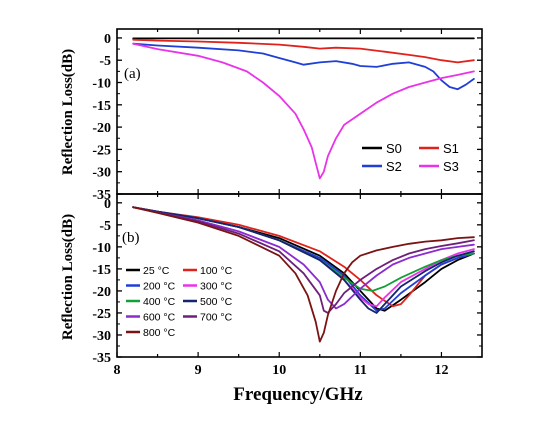 Image resolution: width=546 pixels, height=445 pixels. Describe the element at coordinates (216, 302) in the screenshot. I see `legend-label: 500 °C` at that location.